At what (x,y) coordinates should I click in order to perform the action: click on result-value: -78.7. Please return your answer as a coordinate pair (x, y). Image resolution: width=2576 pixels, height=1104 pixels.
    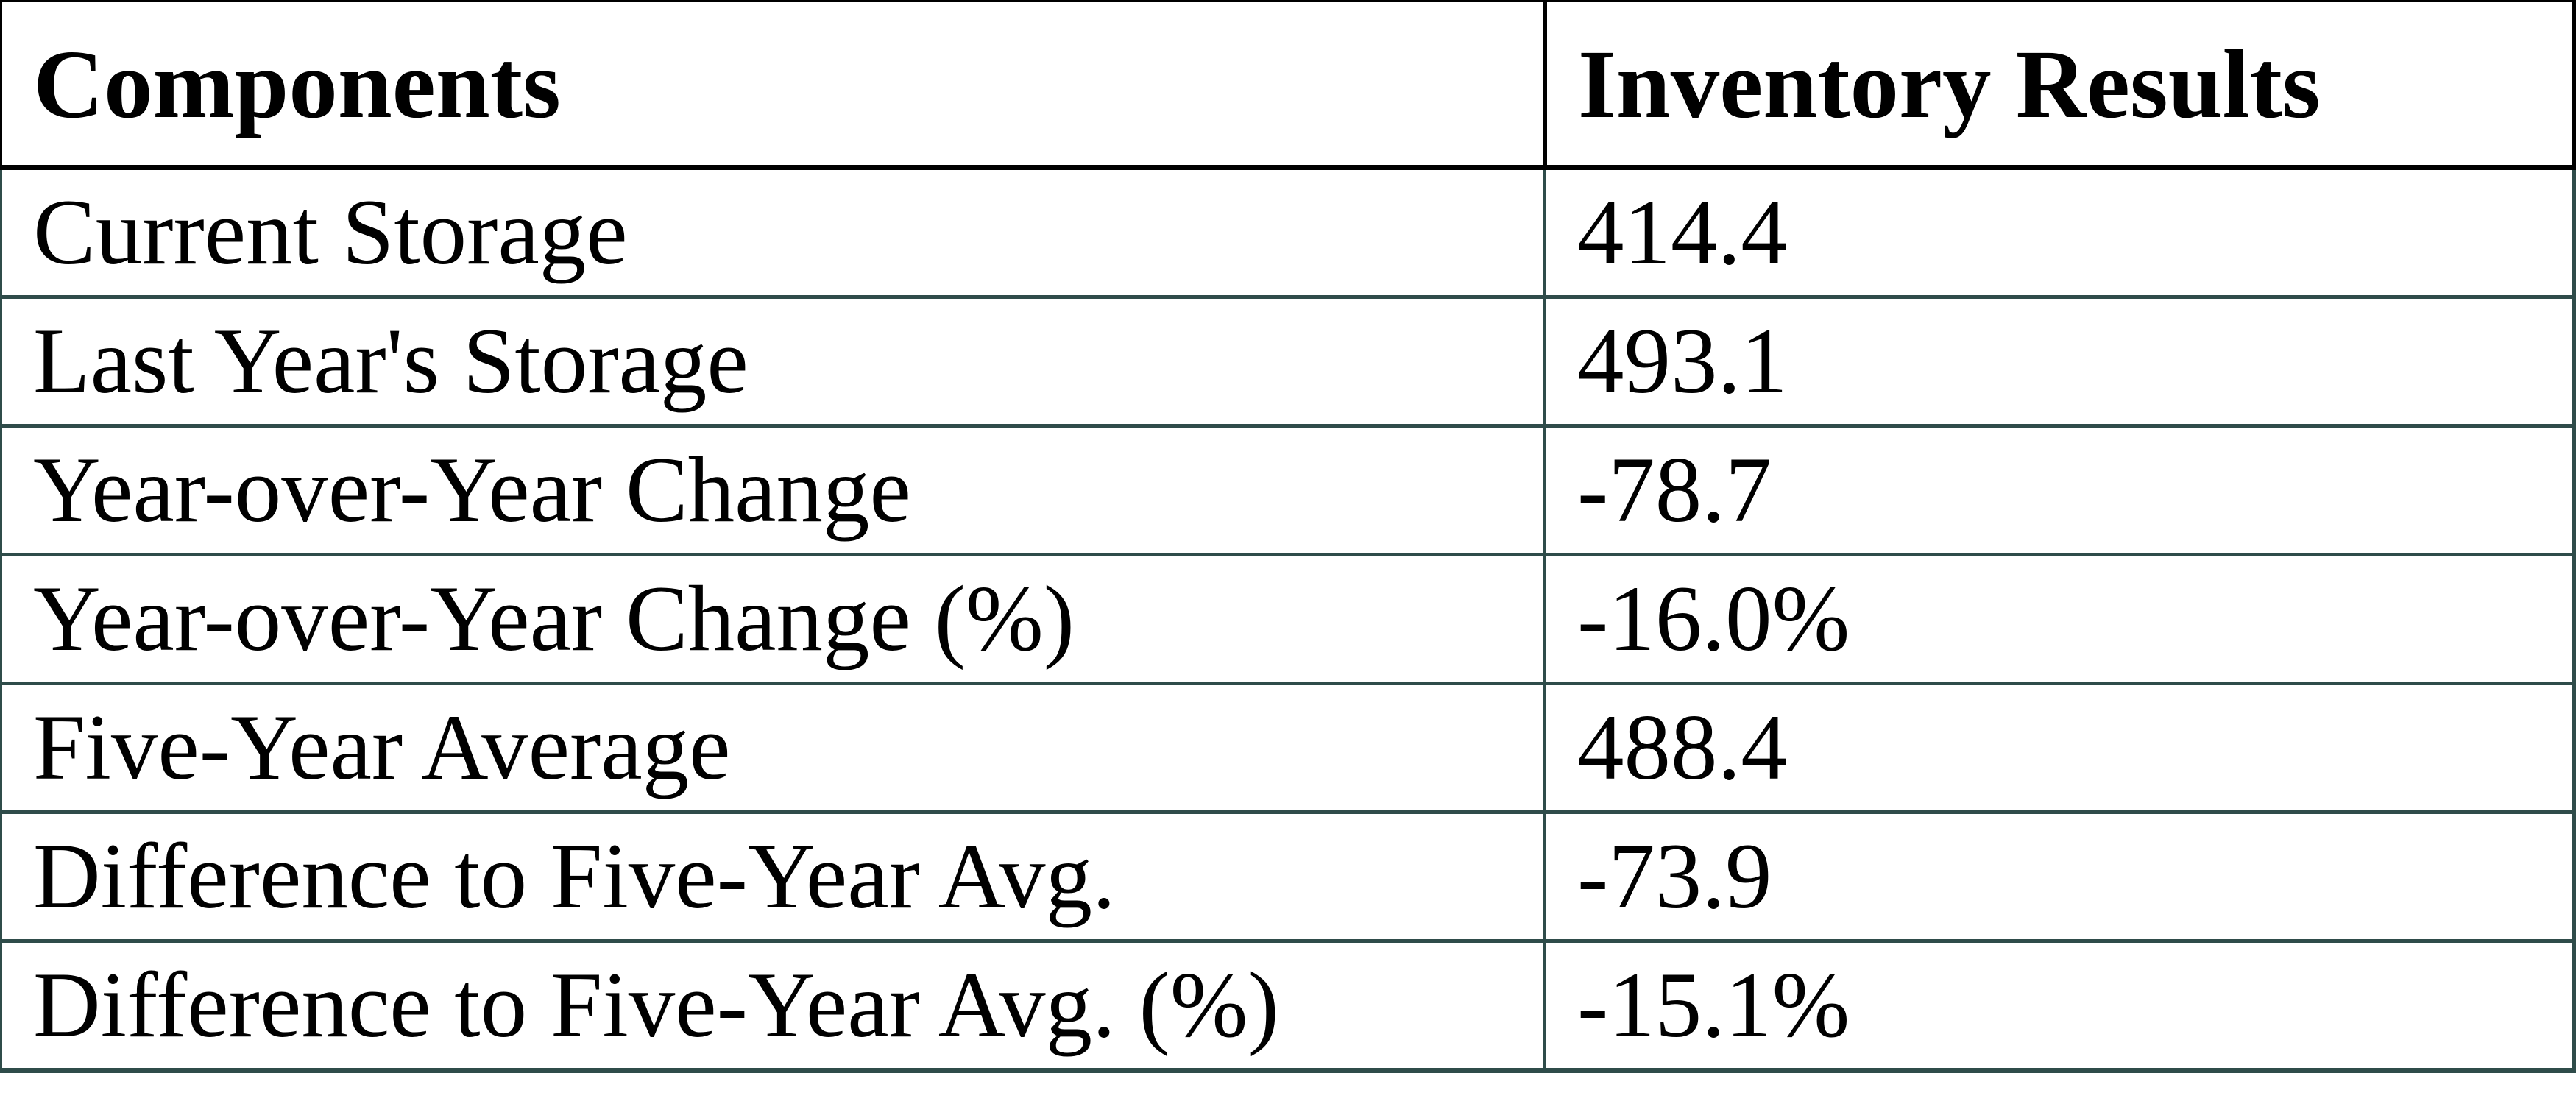
    Looking at the image, I should click on (2057, 490).